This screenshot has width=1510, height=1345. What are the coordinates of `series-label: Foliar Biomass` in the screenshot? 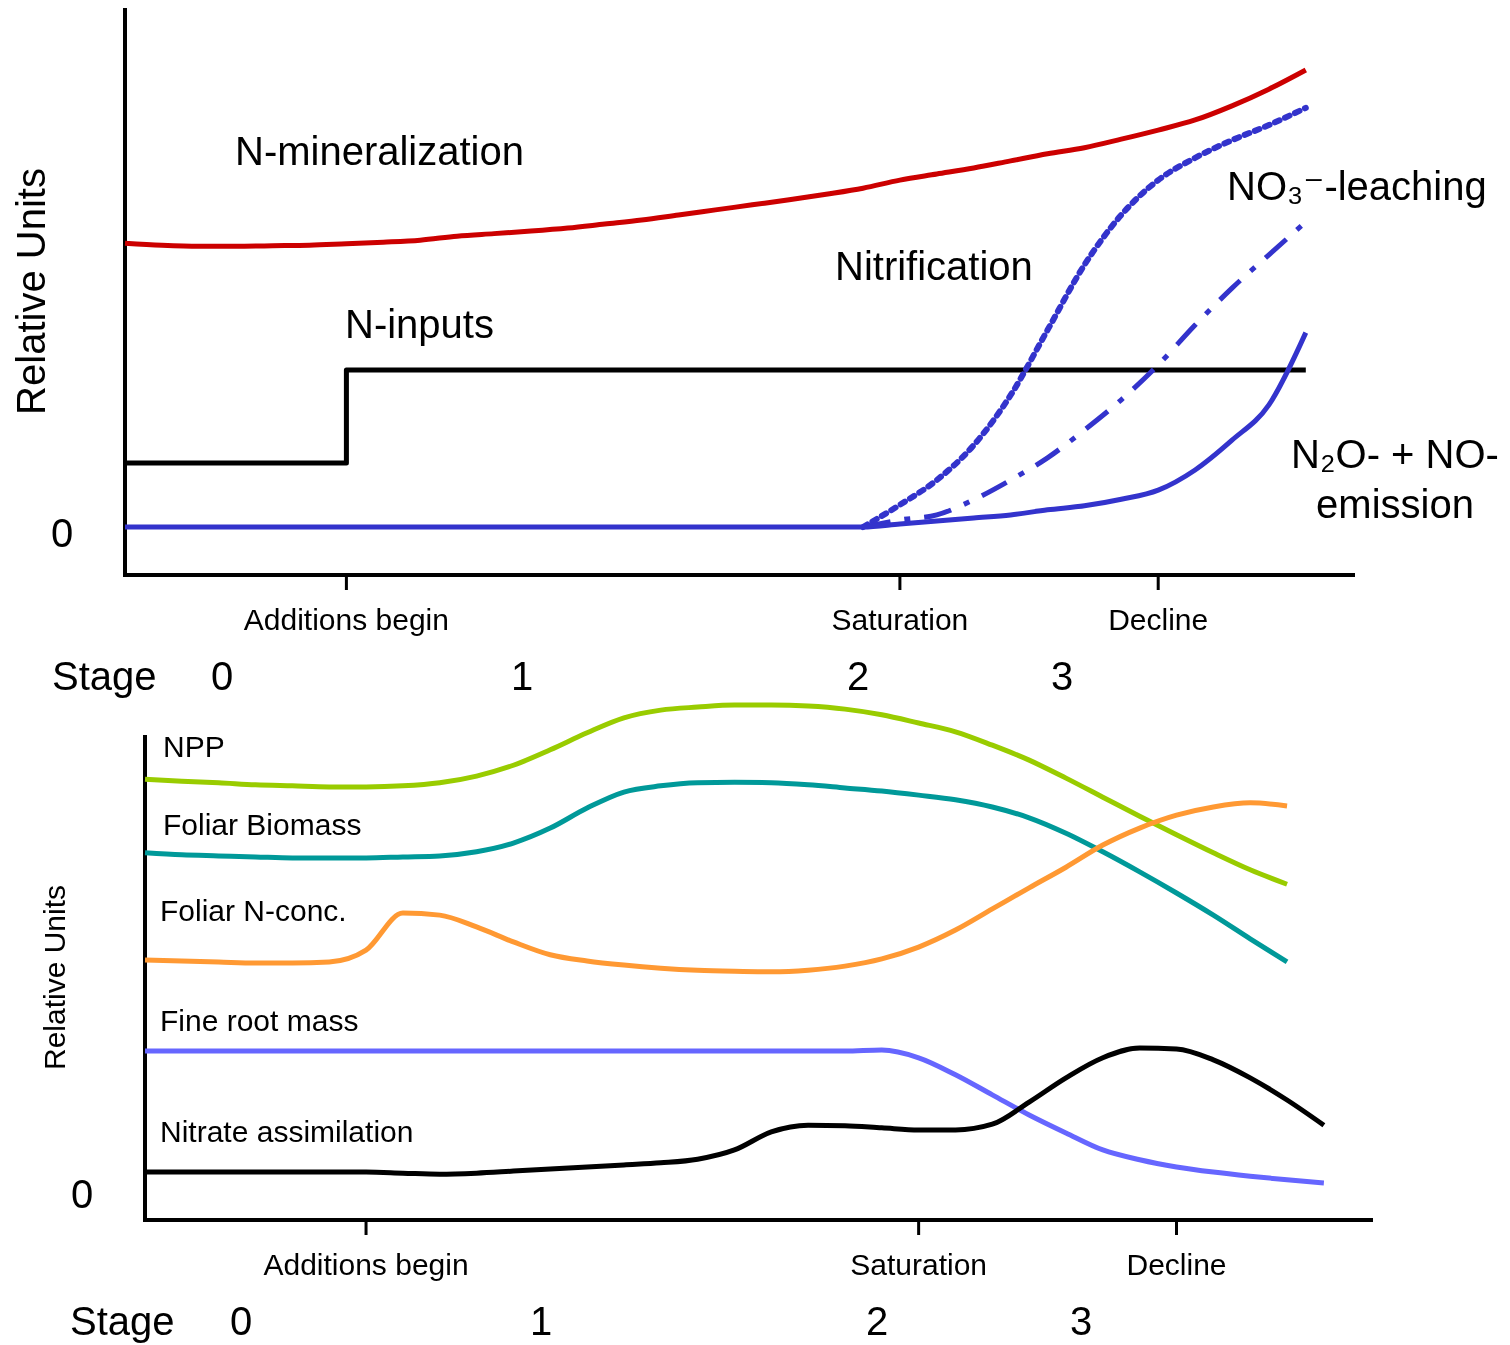 It's located at (262, 824).